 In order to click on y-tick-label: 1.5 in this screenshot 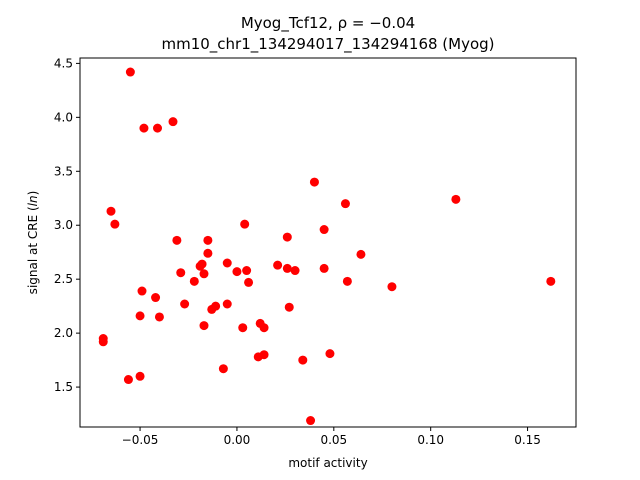, I will do `click(63, 387)`.